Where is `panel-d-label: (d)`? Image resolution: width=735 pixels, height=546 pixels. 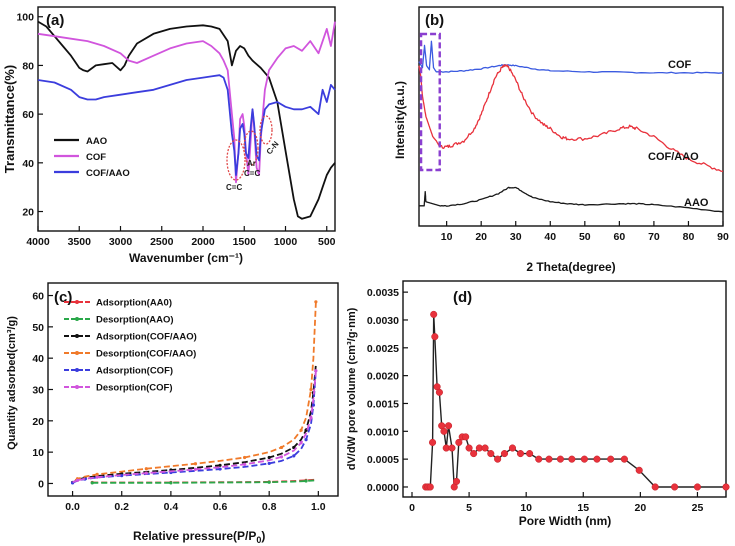
panel-d-label: (d) is located at coordinates (462, 297).